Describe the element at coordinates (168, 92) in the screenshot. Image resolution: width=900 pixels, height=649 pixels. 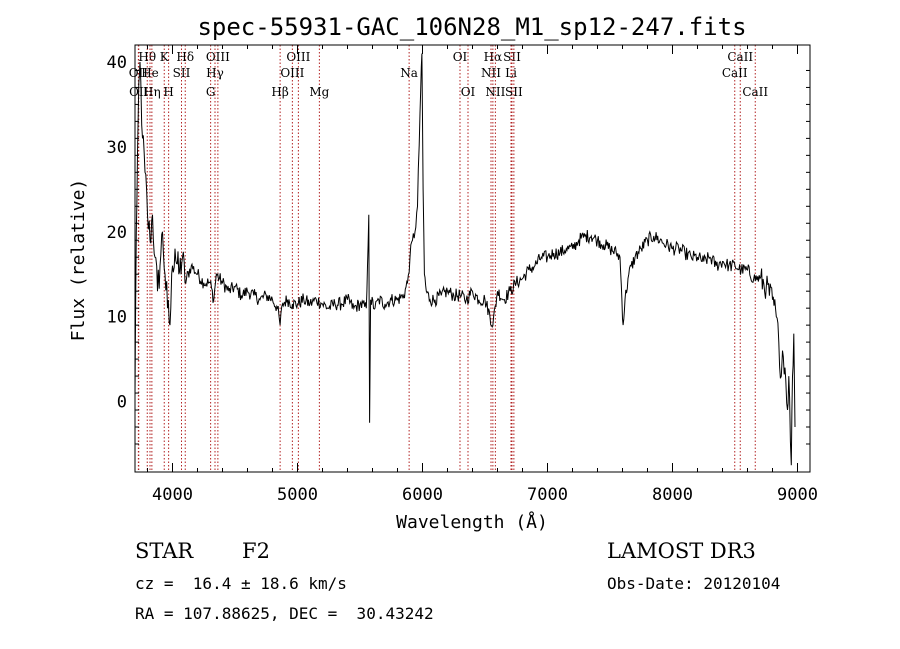
I see `line-marker-label: H` at that location.